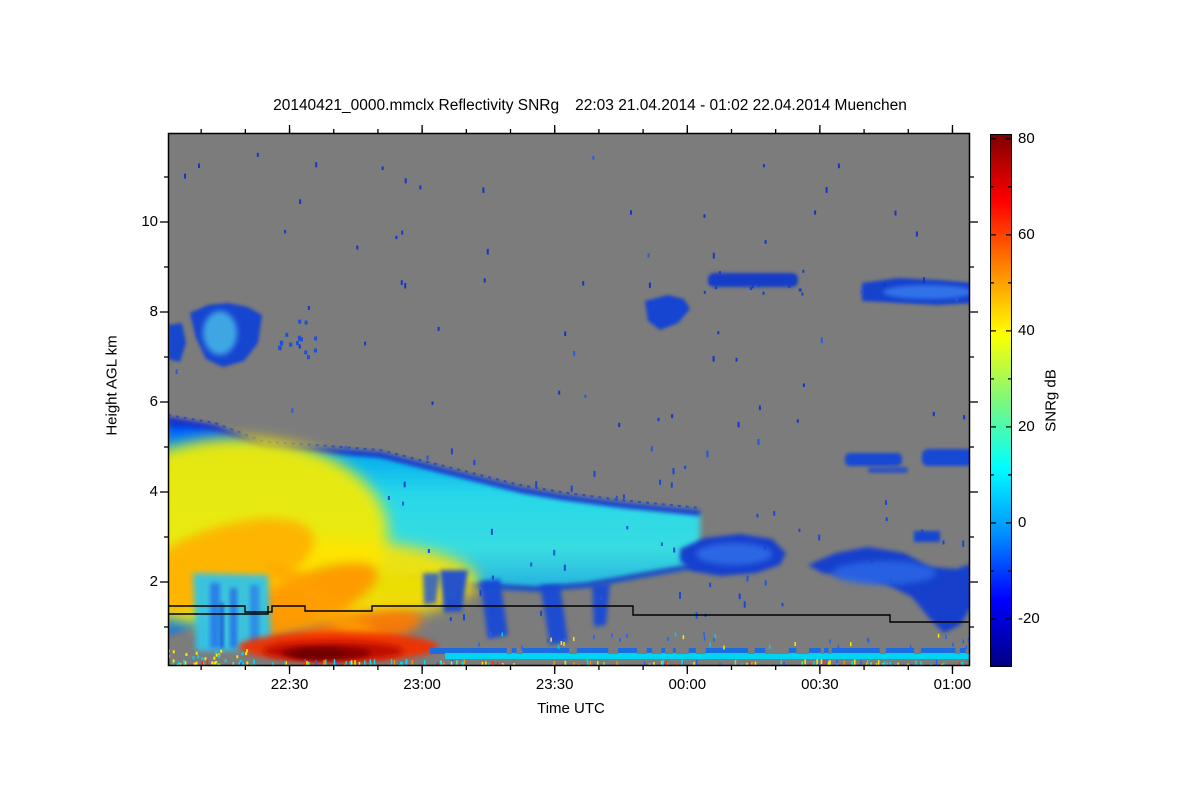 This screenshot has width=1200, height=800. What do you see at coordinates (153, 491) in the screenshot?
I see `y-tick-label: 4` at bounding box center [153, 491].